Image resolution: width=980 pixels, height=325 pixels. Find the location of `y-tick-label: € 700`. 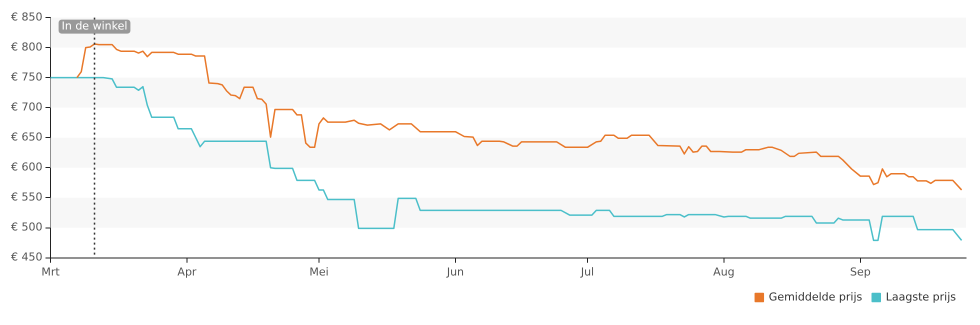

y-tick-label: € 700 is located at coordinates (26, 107).